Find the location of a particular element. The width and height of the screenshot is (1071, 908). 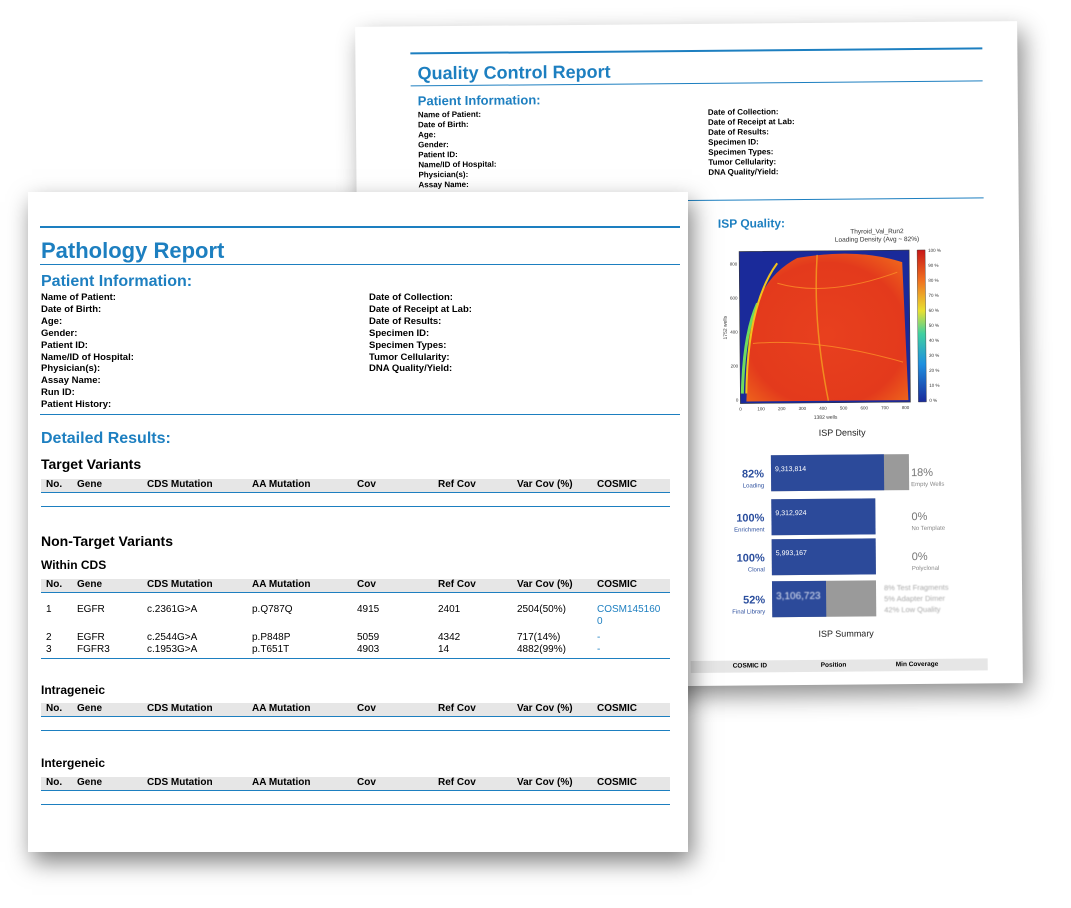

qc-bottom-table-header: COSMIC ID Position Min Coverage is located at coordinates (839, 665).